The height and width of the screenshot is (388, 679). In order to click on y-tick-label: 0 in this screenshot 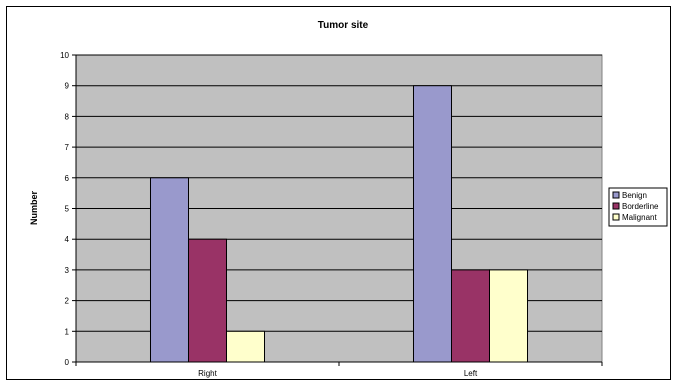, I will do `click(67, 362)`.